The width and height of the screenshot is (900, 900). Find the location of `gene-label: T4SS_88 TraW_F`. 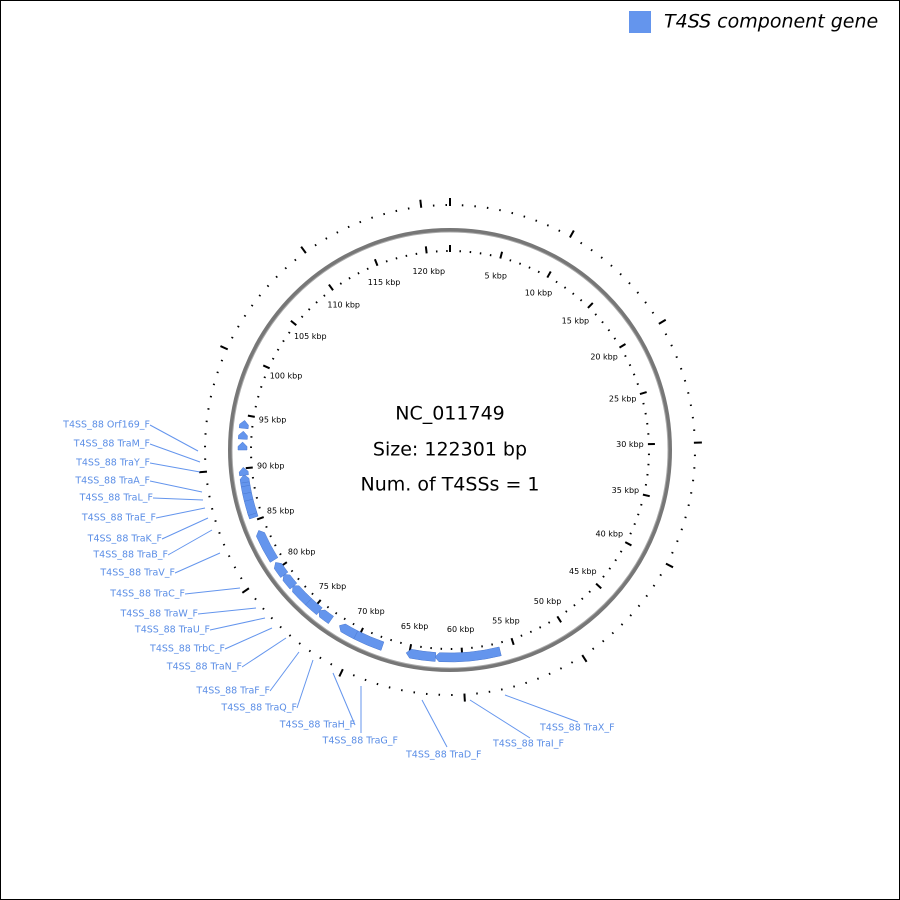

gene-label: T4SS_88 TraW_F is located at coordinates (158, 614).